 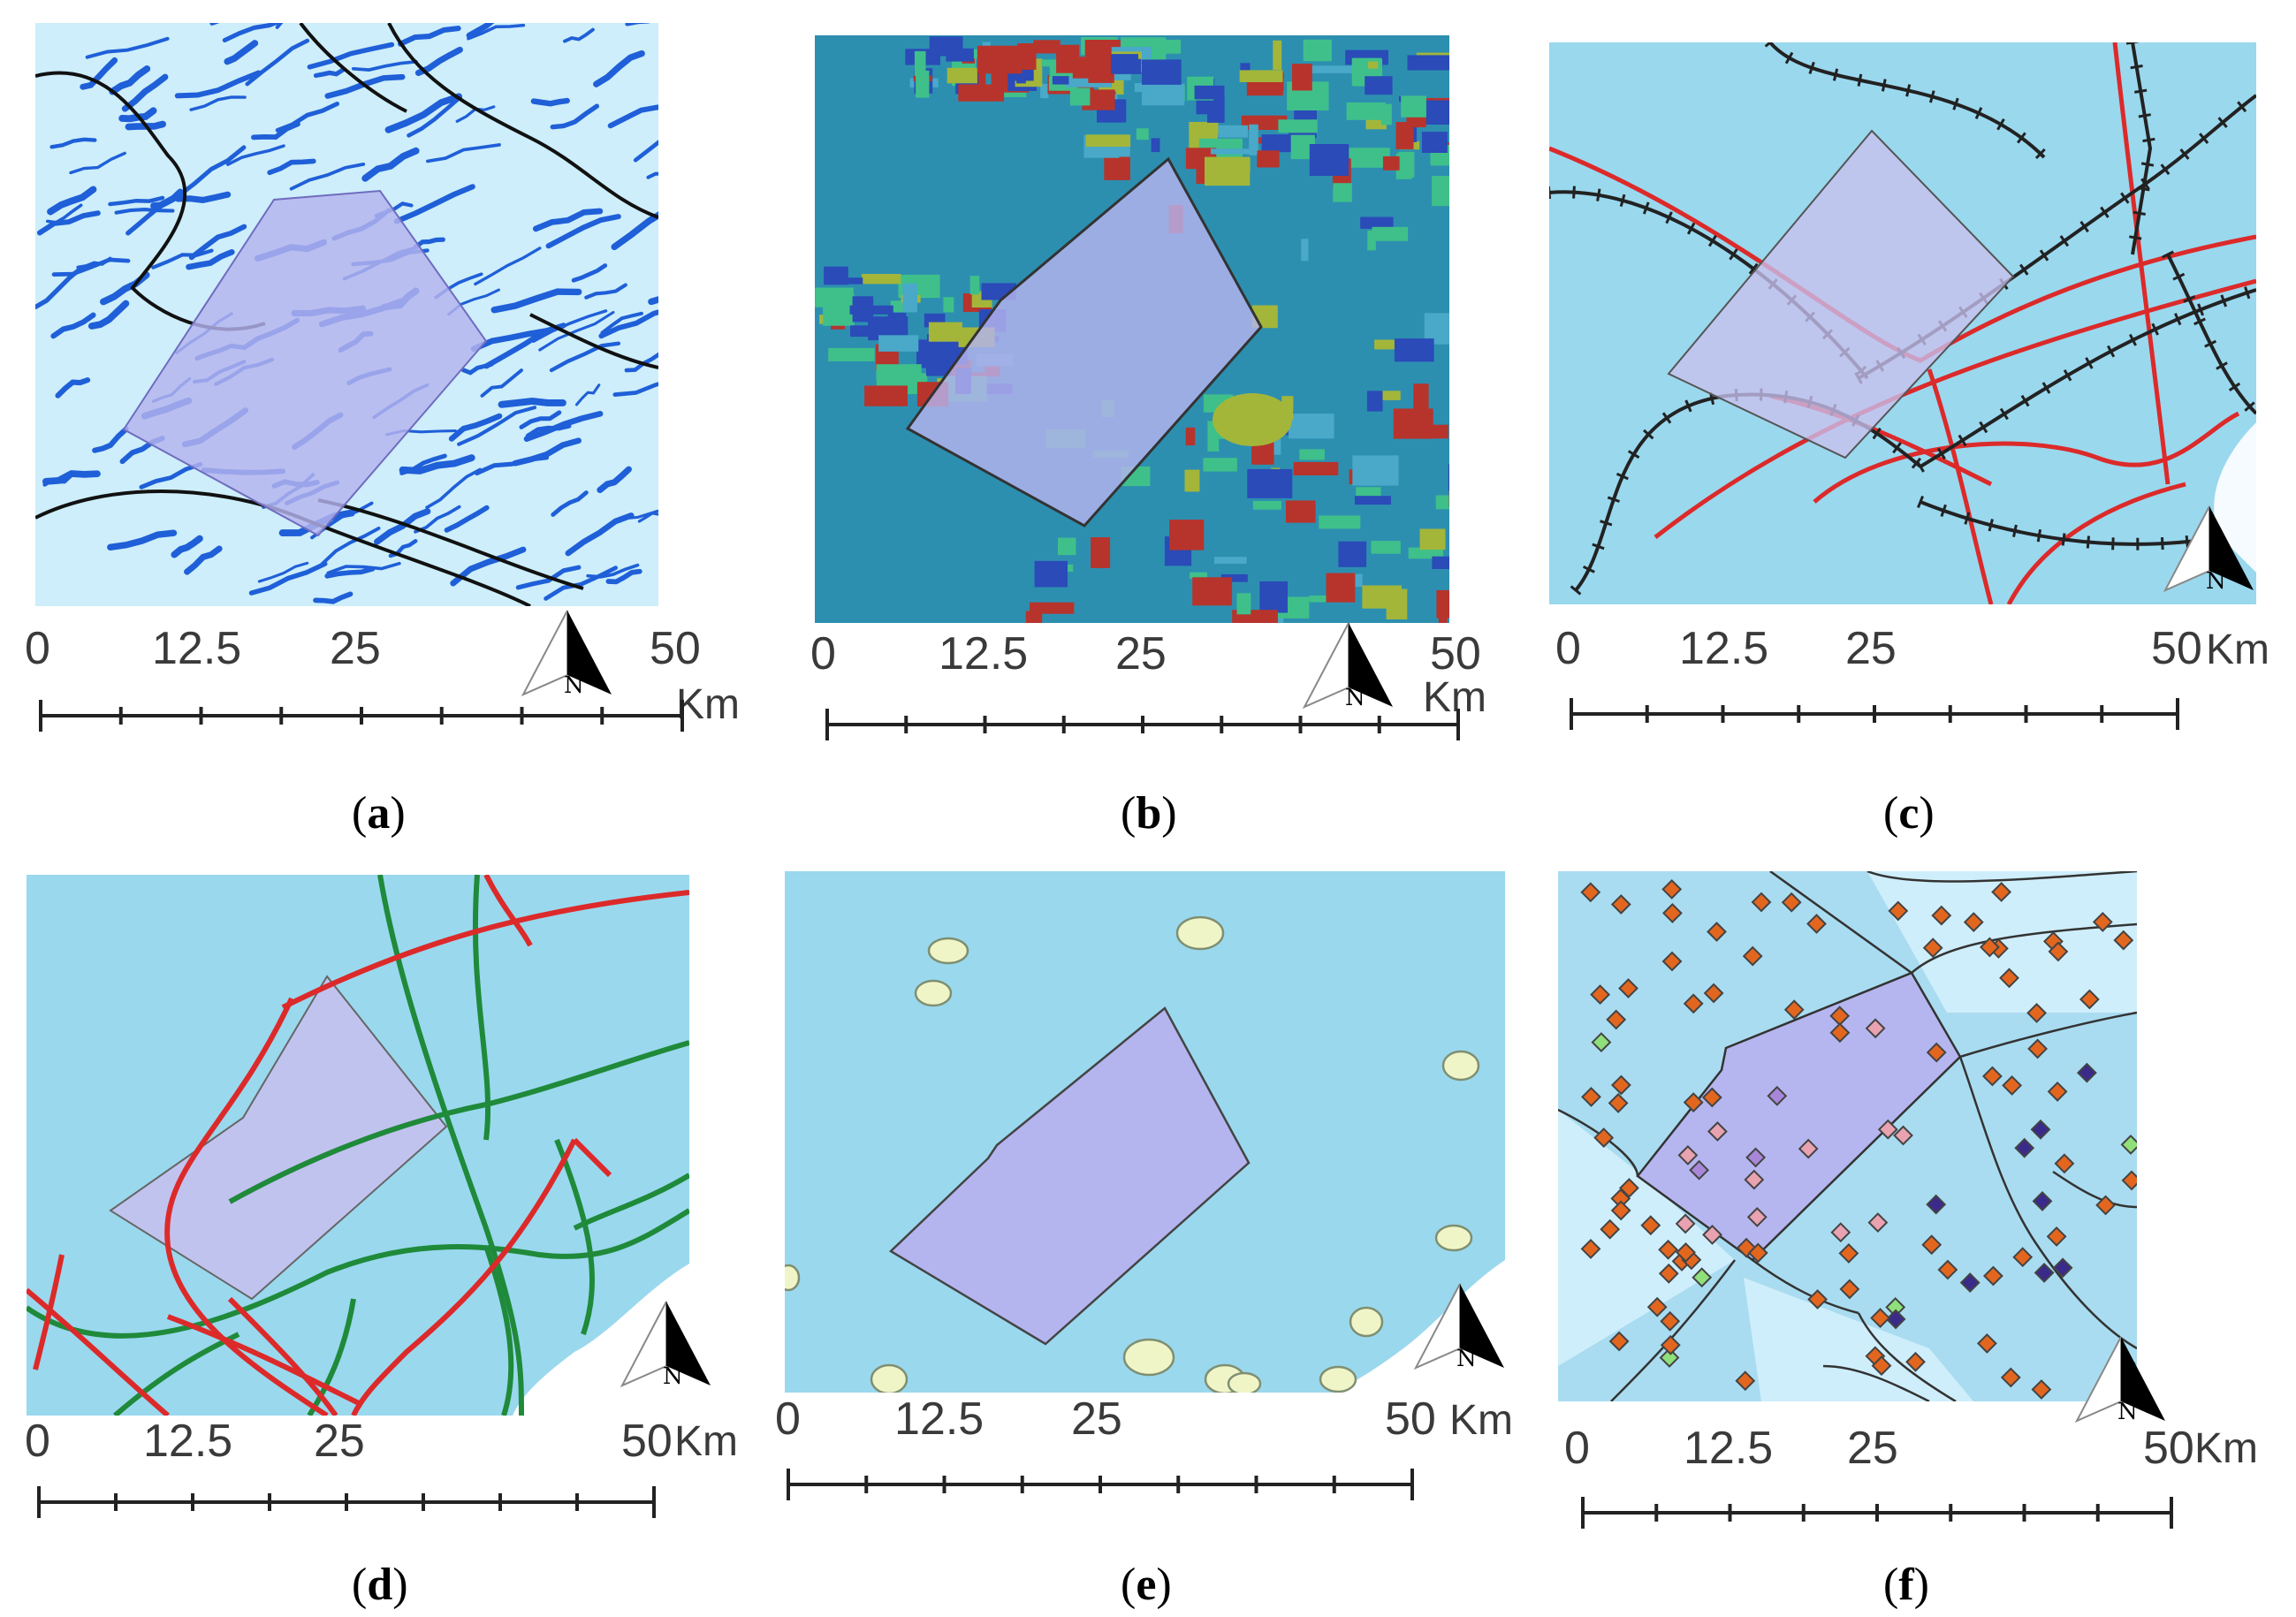 I want to click on map-b-land-cover, so click(x=1132, y=329).